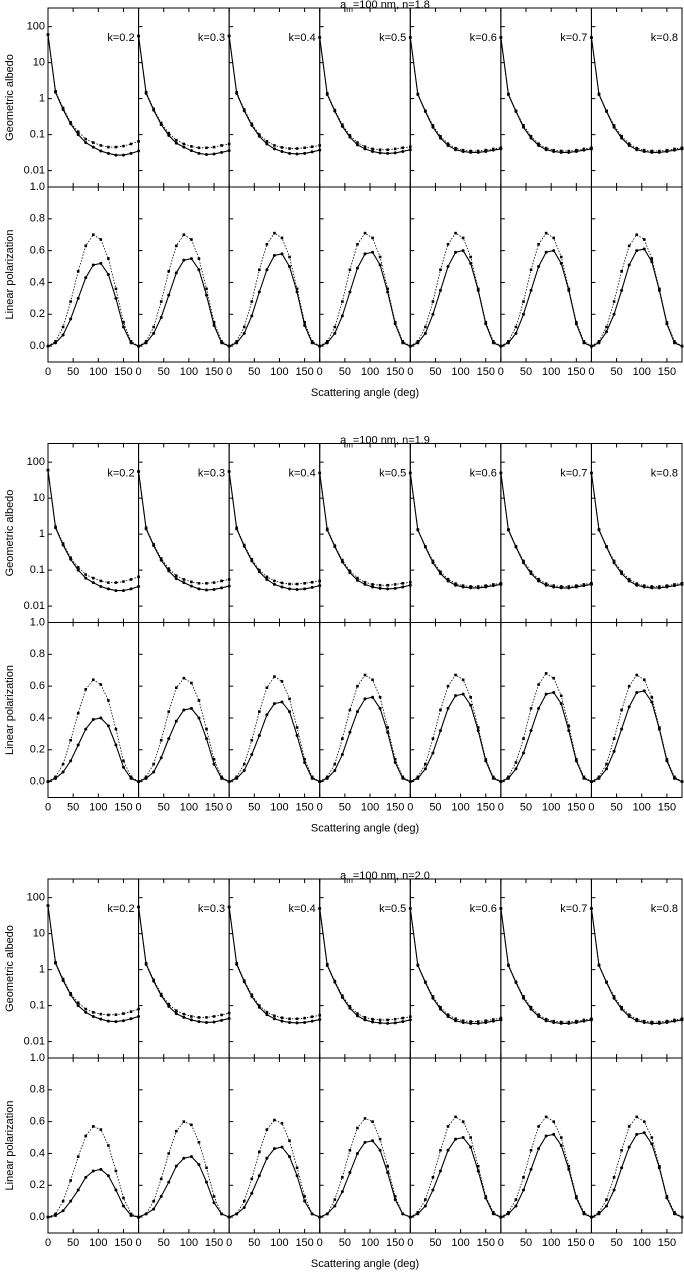 This screenshot has height=1272, width=684. What do you see at coordinates (349, 444) in the screenshot?
I see `title-part: m` at bounding box center [349, 444].